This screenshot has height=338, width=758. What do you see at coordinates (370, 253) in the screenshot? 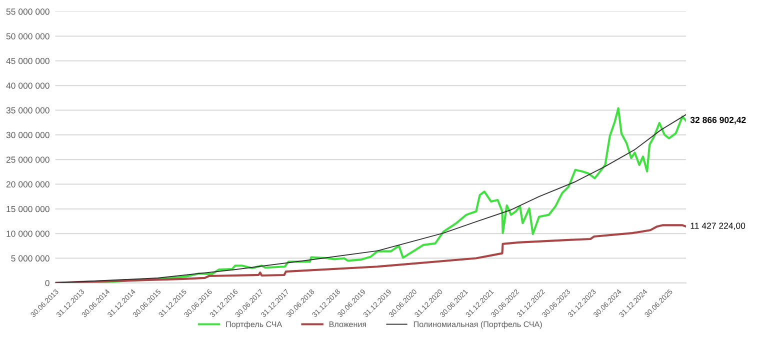
I see `line-series` at bounding box center [370, 253].